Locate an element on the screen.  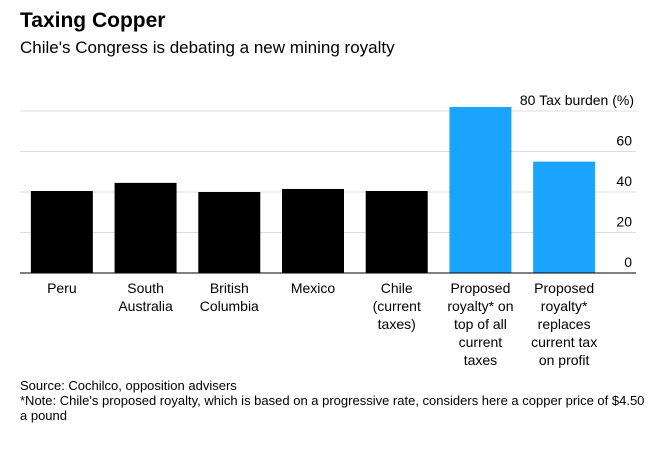
category-label: Peru is located at coordinates (62, 288).